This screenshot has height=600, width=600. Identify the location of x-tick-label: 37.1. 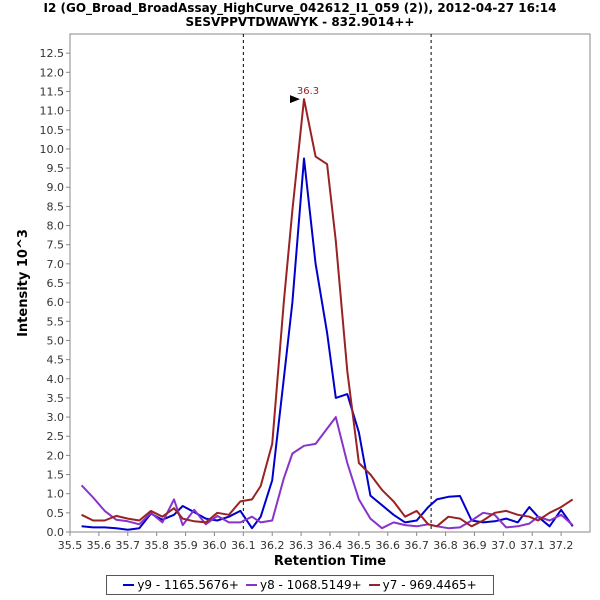
(532, 545).